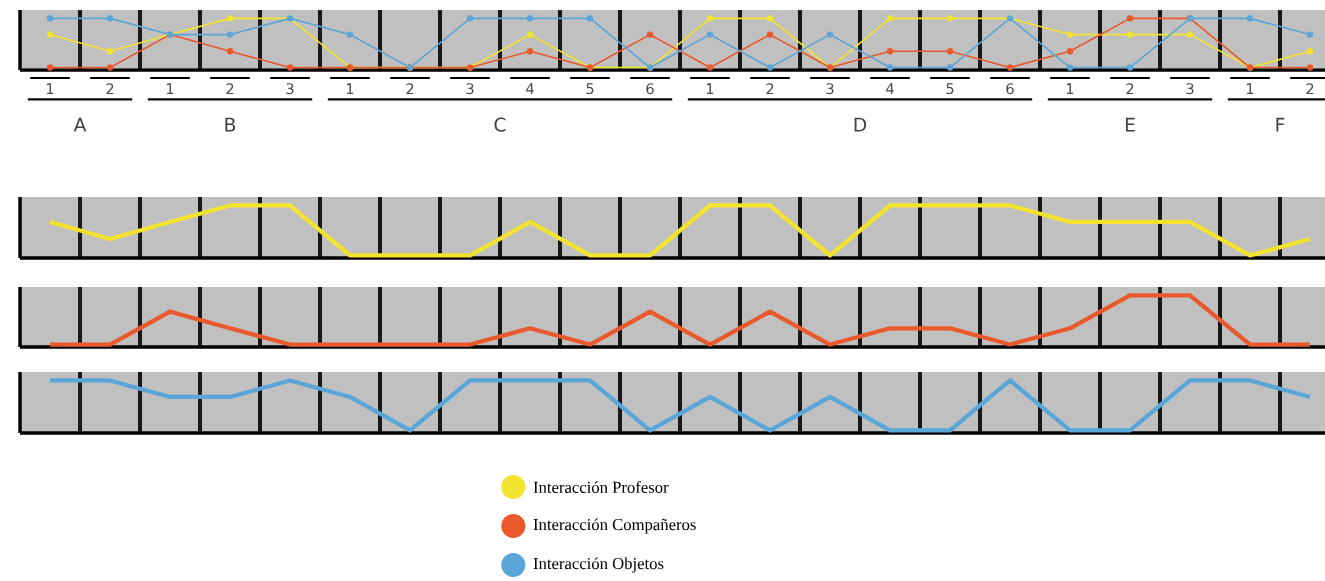 Image resolution: width=1325 pixels, height=581 pixels. What do you see at coordinates (601, 487) in the screenshot?
I see `legend-label: Interacción Profesor` at bounding box center [601, 487].